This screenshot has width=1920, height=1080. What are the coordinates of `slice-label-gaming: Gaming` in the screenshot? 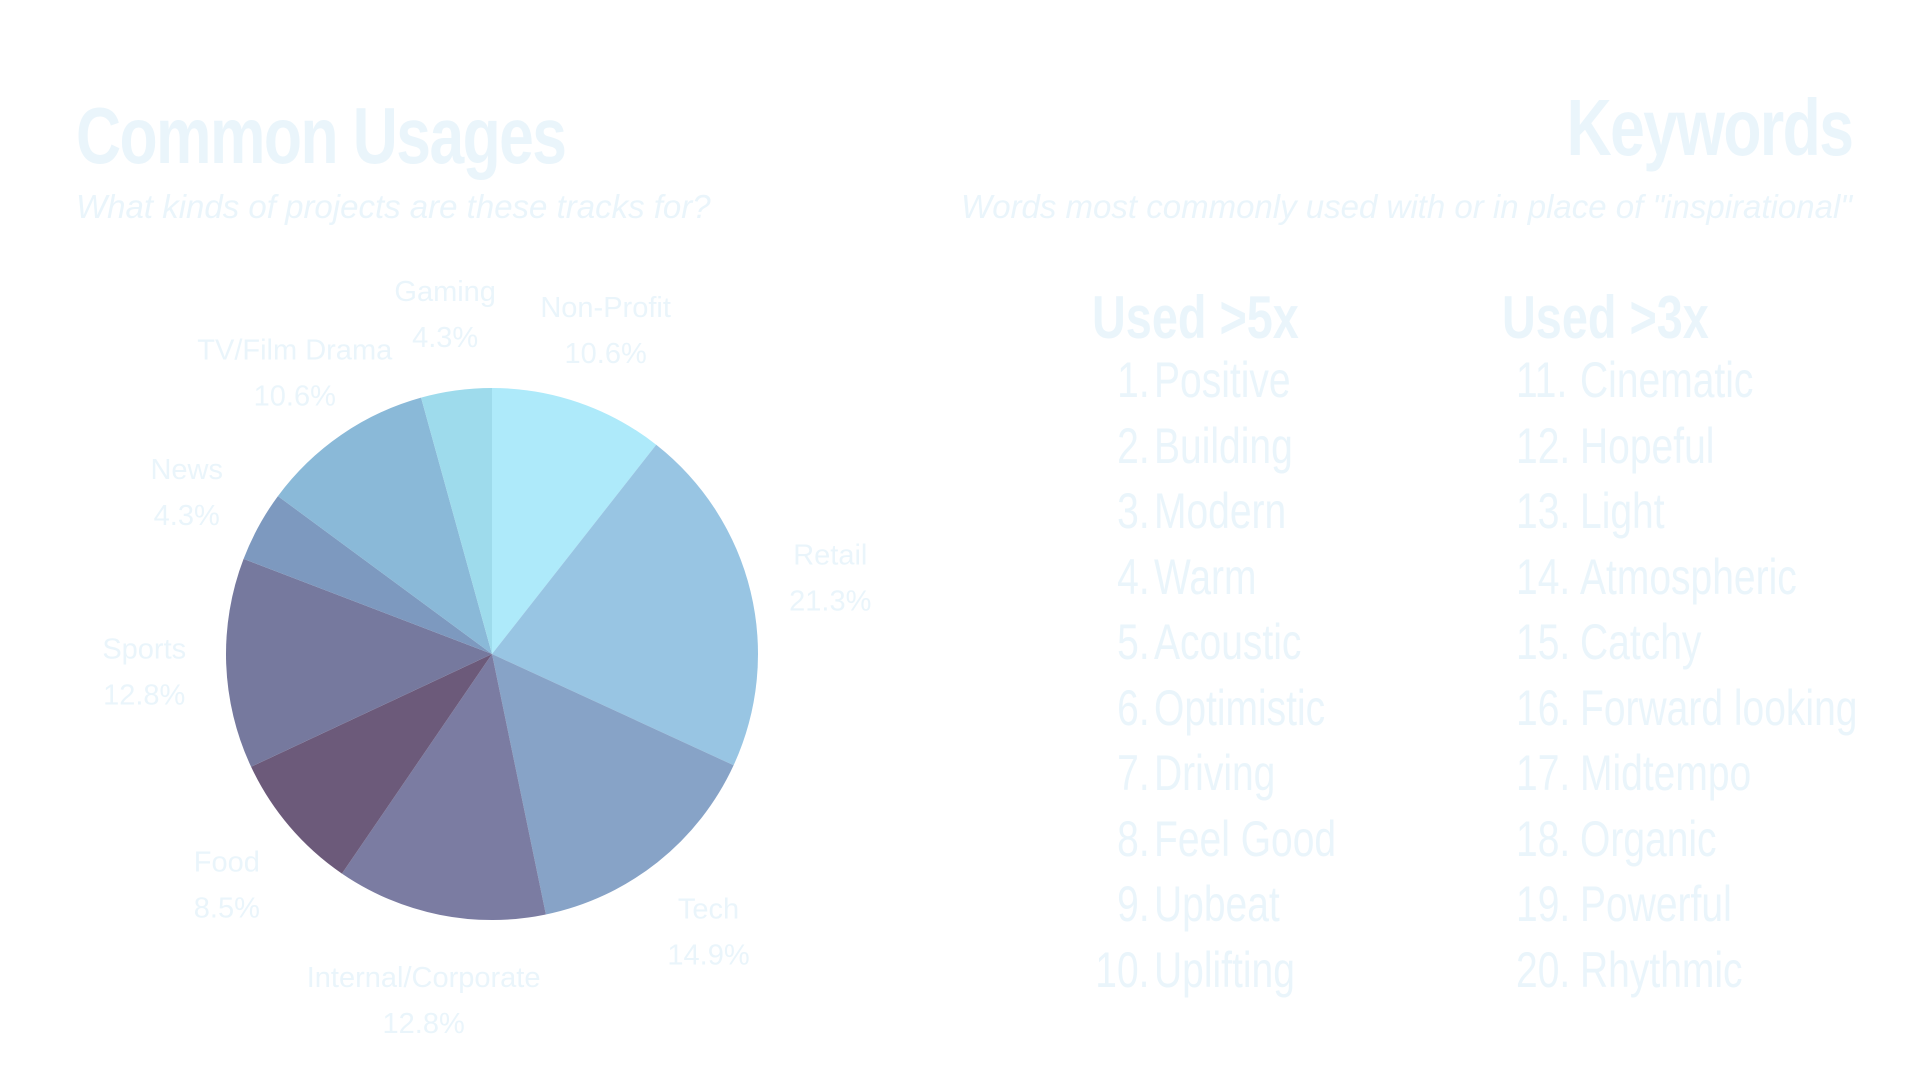 It's located at (445, 292).